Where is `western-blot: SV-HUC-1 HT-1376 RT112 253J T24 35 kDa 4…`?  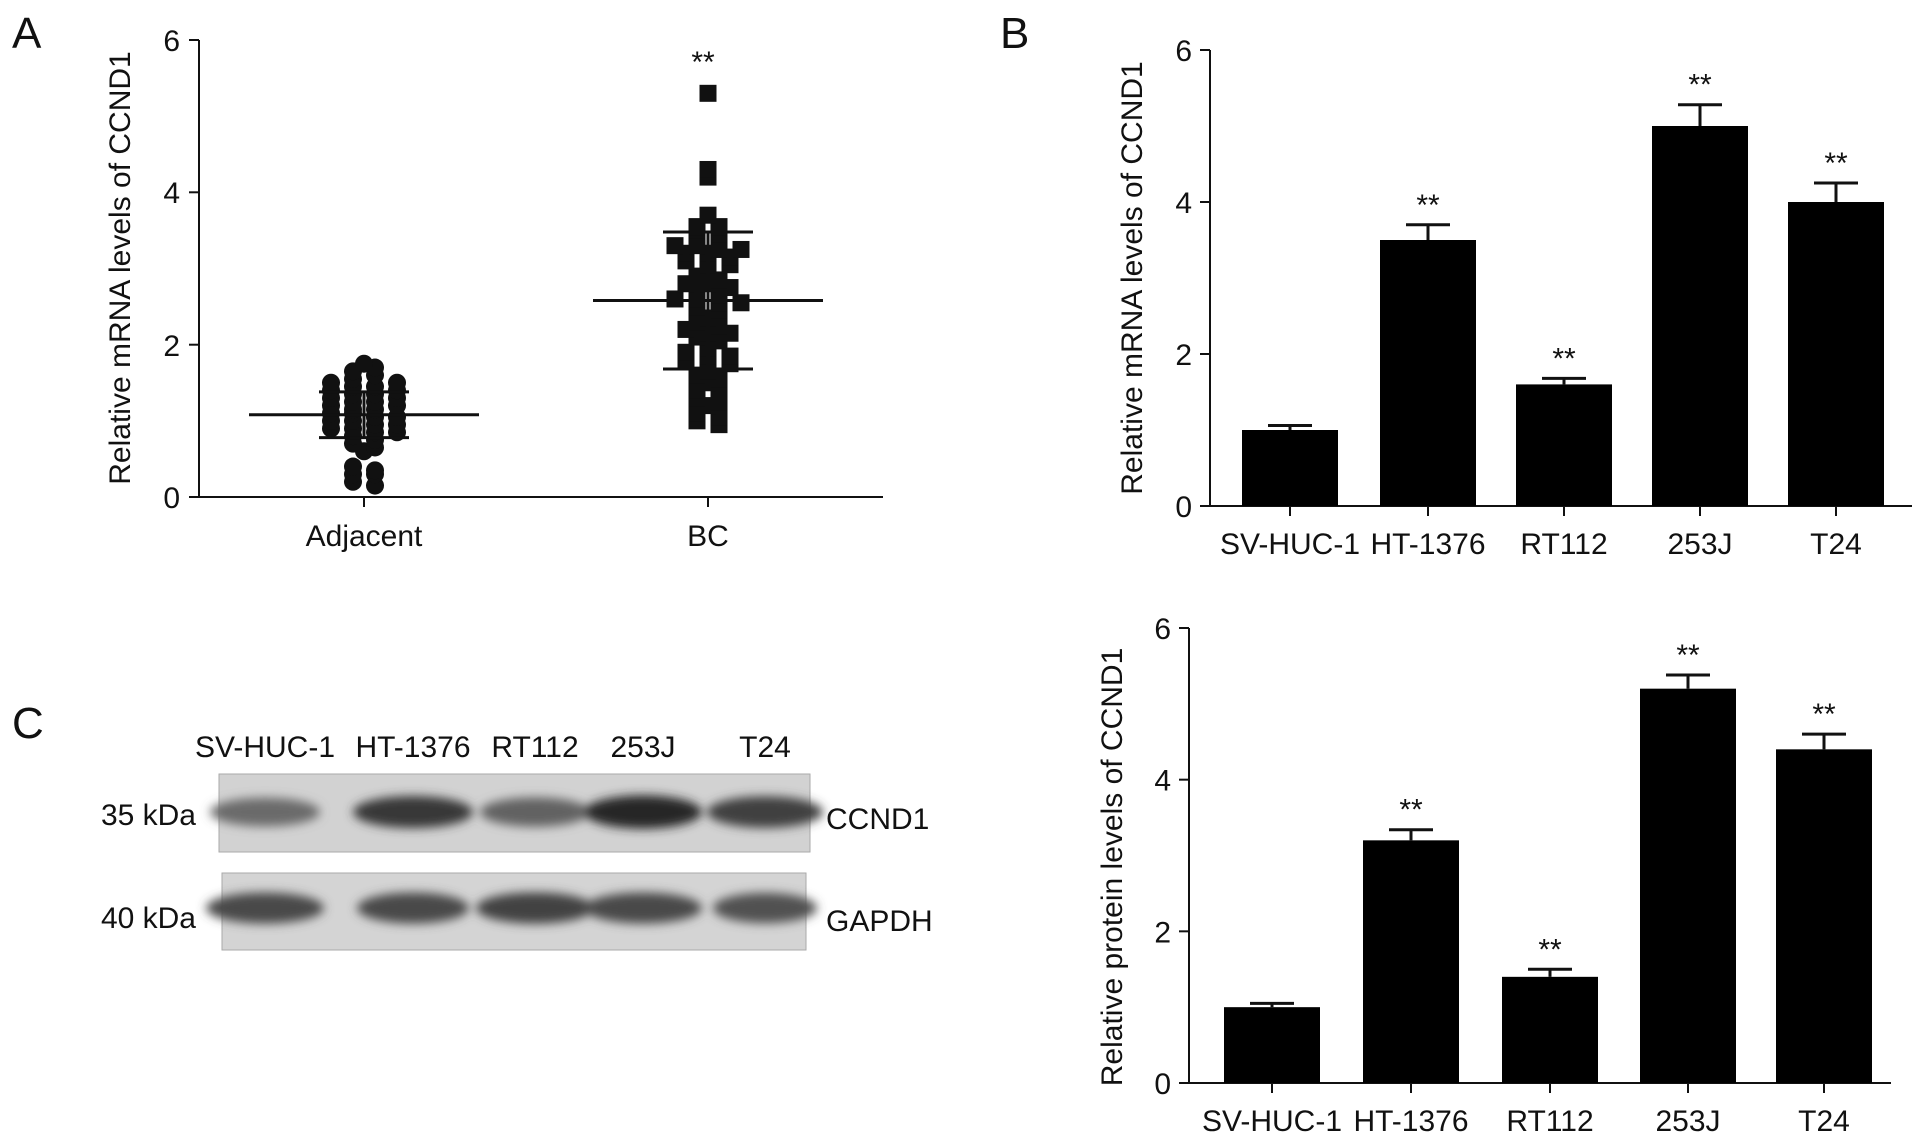
western-blot: SV-HUC-1 HT-1376 RT112 253J T24 35 kDa 4… is located at coordinates (517, 841).